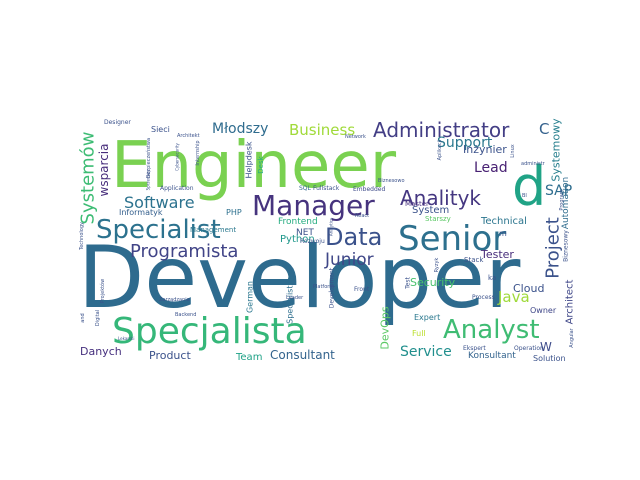 The width and height of the screenshot is (640, 480). Describe the element at coordinates (558, 191) in the screenshot. I see `cloud-word-sap: SAP` at that location.